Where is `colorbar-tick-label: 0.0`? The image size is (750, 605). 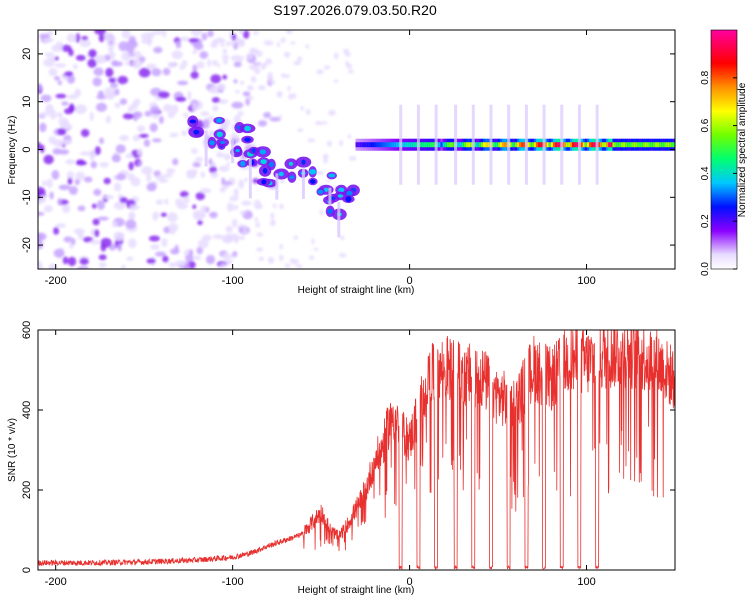
colorbar-tick-label: 0.0 is located at coordinates (705, 269).